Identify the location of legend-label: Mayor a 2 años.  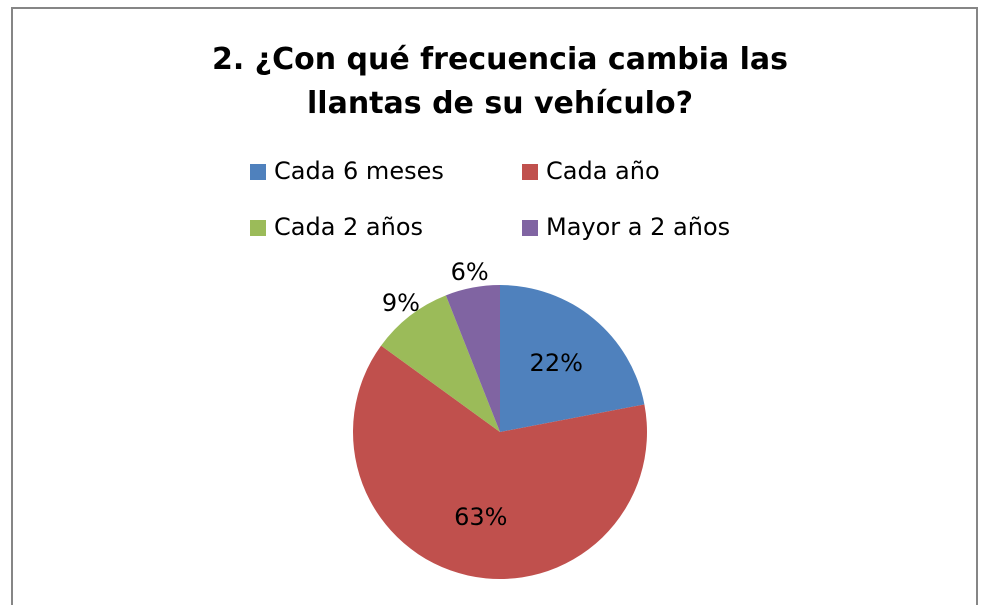
(638, 227).